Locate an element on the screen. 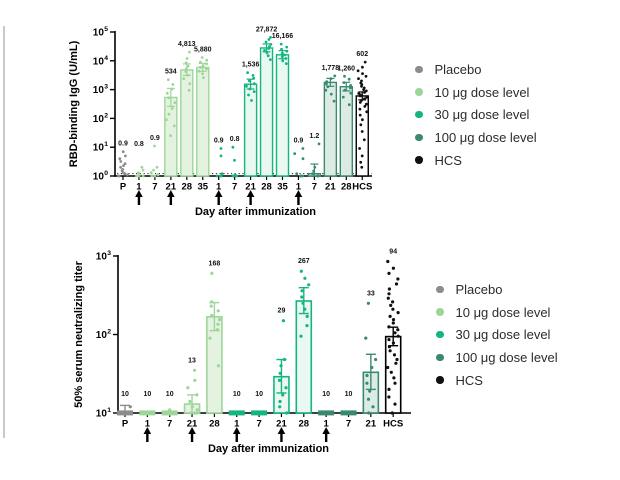 The image size is (620, 480). bar-value-label: 10 is located at coordinates (259, 394).